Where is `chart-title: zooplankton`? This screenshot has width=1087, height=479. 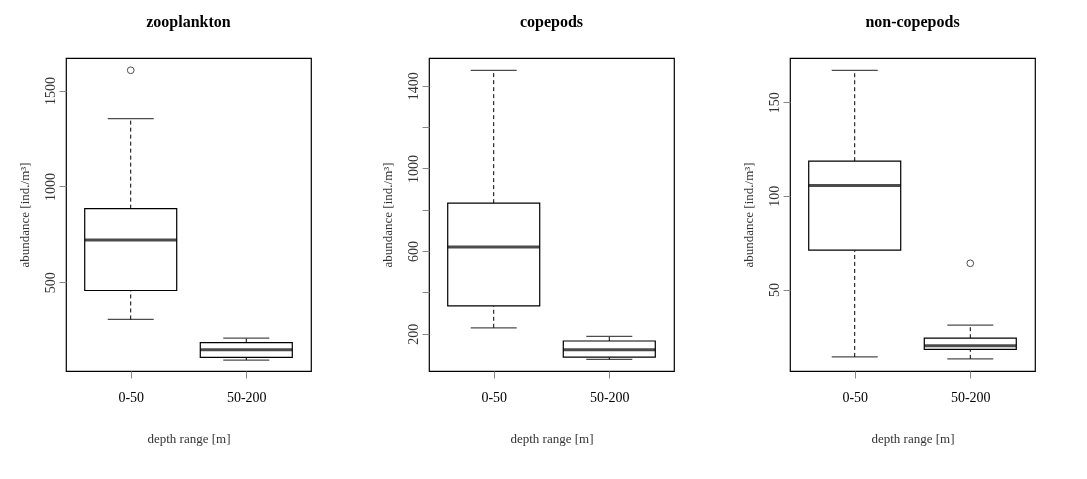 chart-title: zooplankton is located at coordinates (188, 22).